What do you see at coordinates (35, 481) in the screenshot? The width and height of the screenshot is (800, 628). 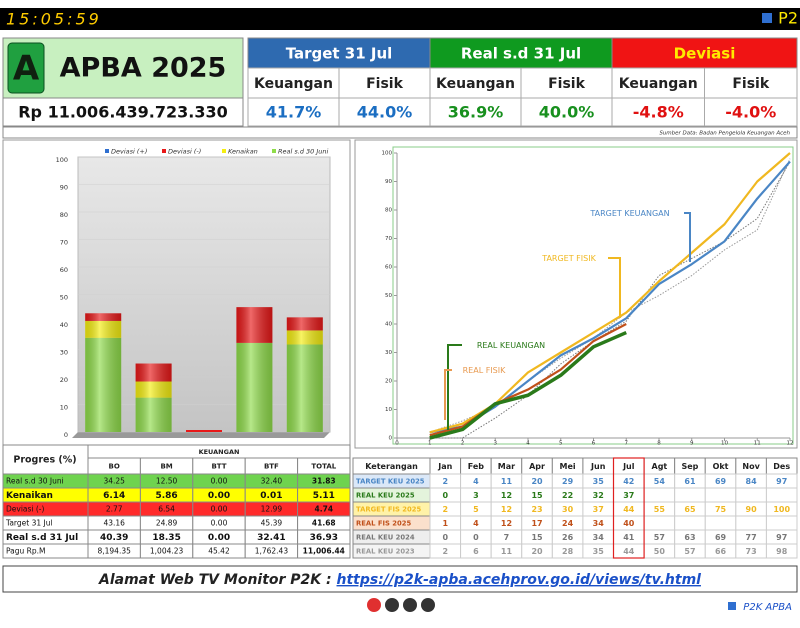 I see `row-label: Real s.d 30 Juni` at bounding box center [35, 481].